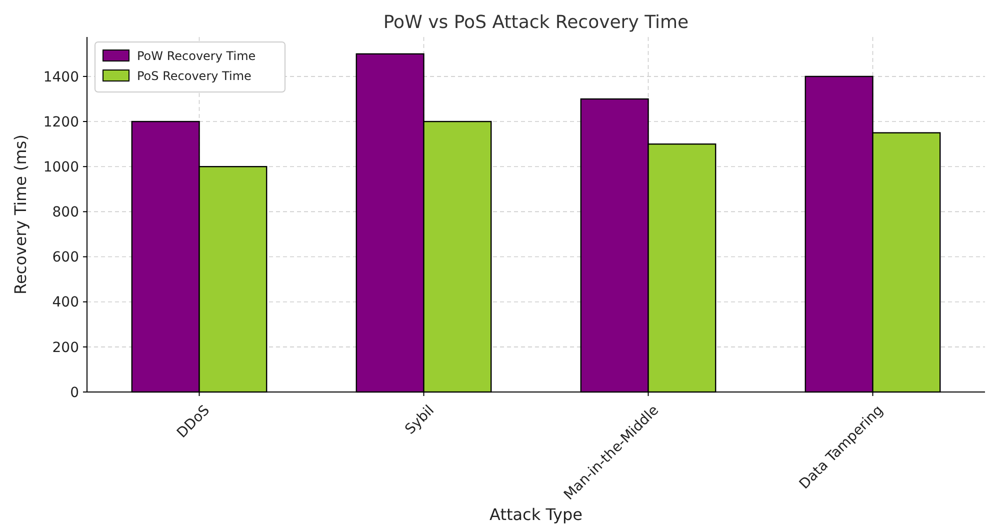 Image resolution: width=987 pixels, height=525 pixels. What do you see at coordinates (65, 258) in the screenshot?
I see `y-tick-label: 600` at bounding box center [65, 258].